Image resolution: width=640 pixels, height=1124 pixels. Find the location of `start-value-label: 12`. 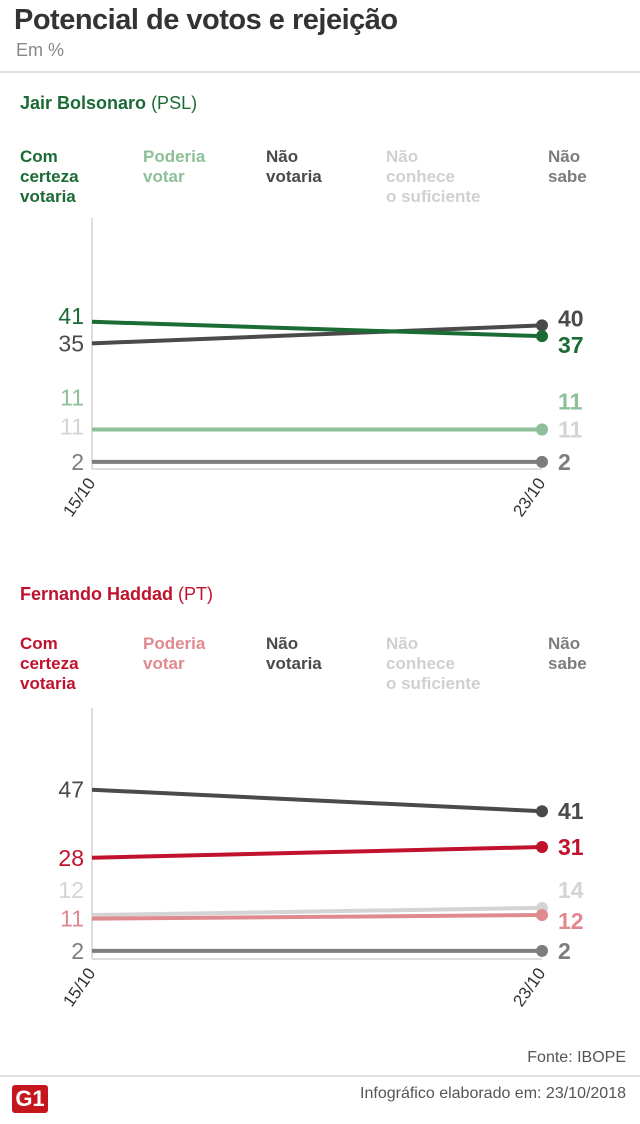

start-value-label: 12 is located at coordinates (71, 890).